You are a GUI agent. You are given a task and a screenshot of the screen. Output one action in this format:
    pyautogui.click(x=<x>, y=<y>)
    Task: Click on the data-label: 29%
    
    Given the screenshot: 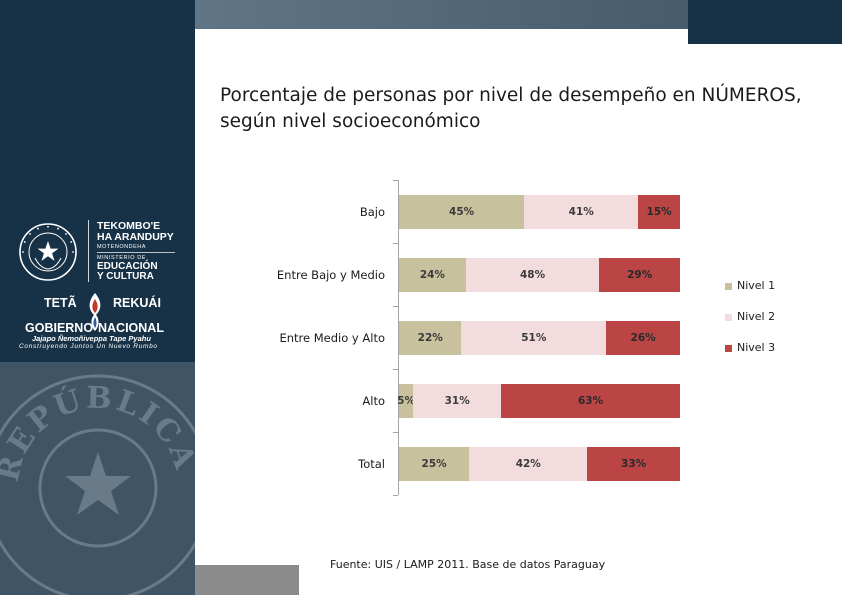 What is the action you would take?
    pyautogui.click(x=640, y=274)
    